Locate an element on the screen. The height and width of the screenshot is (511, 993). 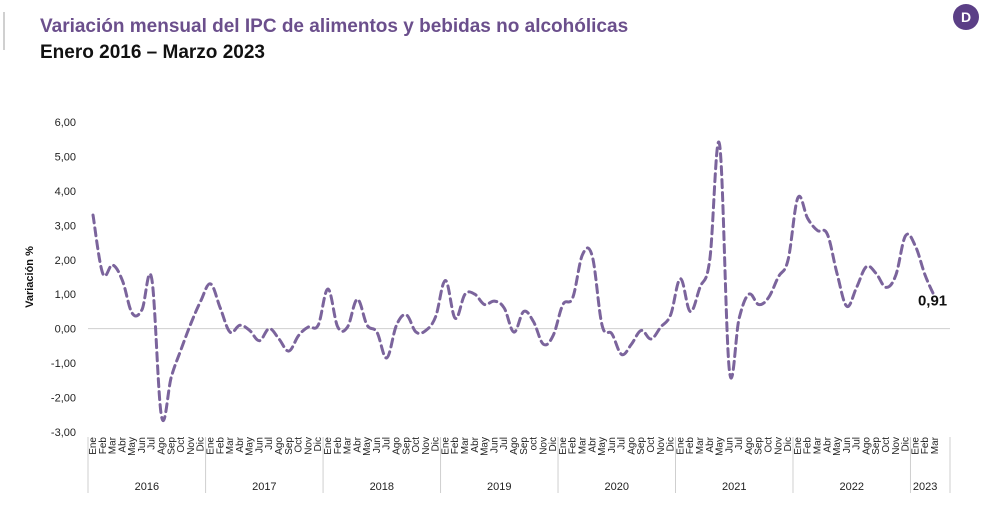
y-tick-label: 2,00 is located at coordinates (65, 261).